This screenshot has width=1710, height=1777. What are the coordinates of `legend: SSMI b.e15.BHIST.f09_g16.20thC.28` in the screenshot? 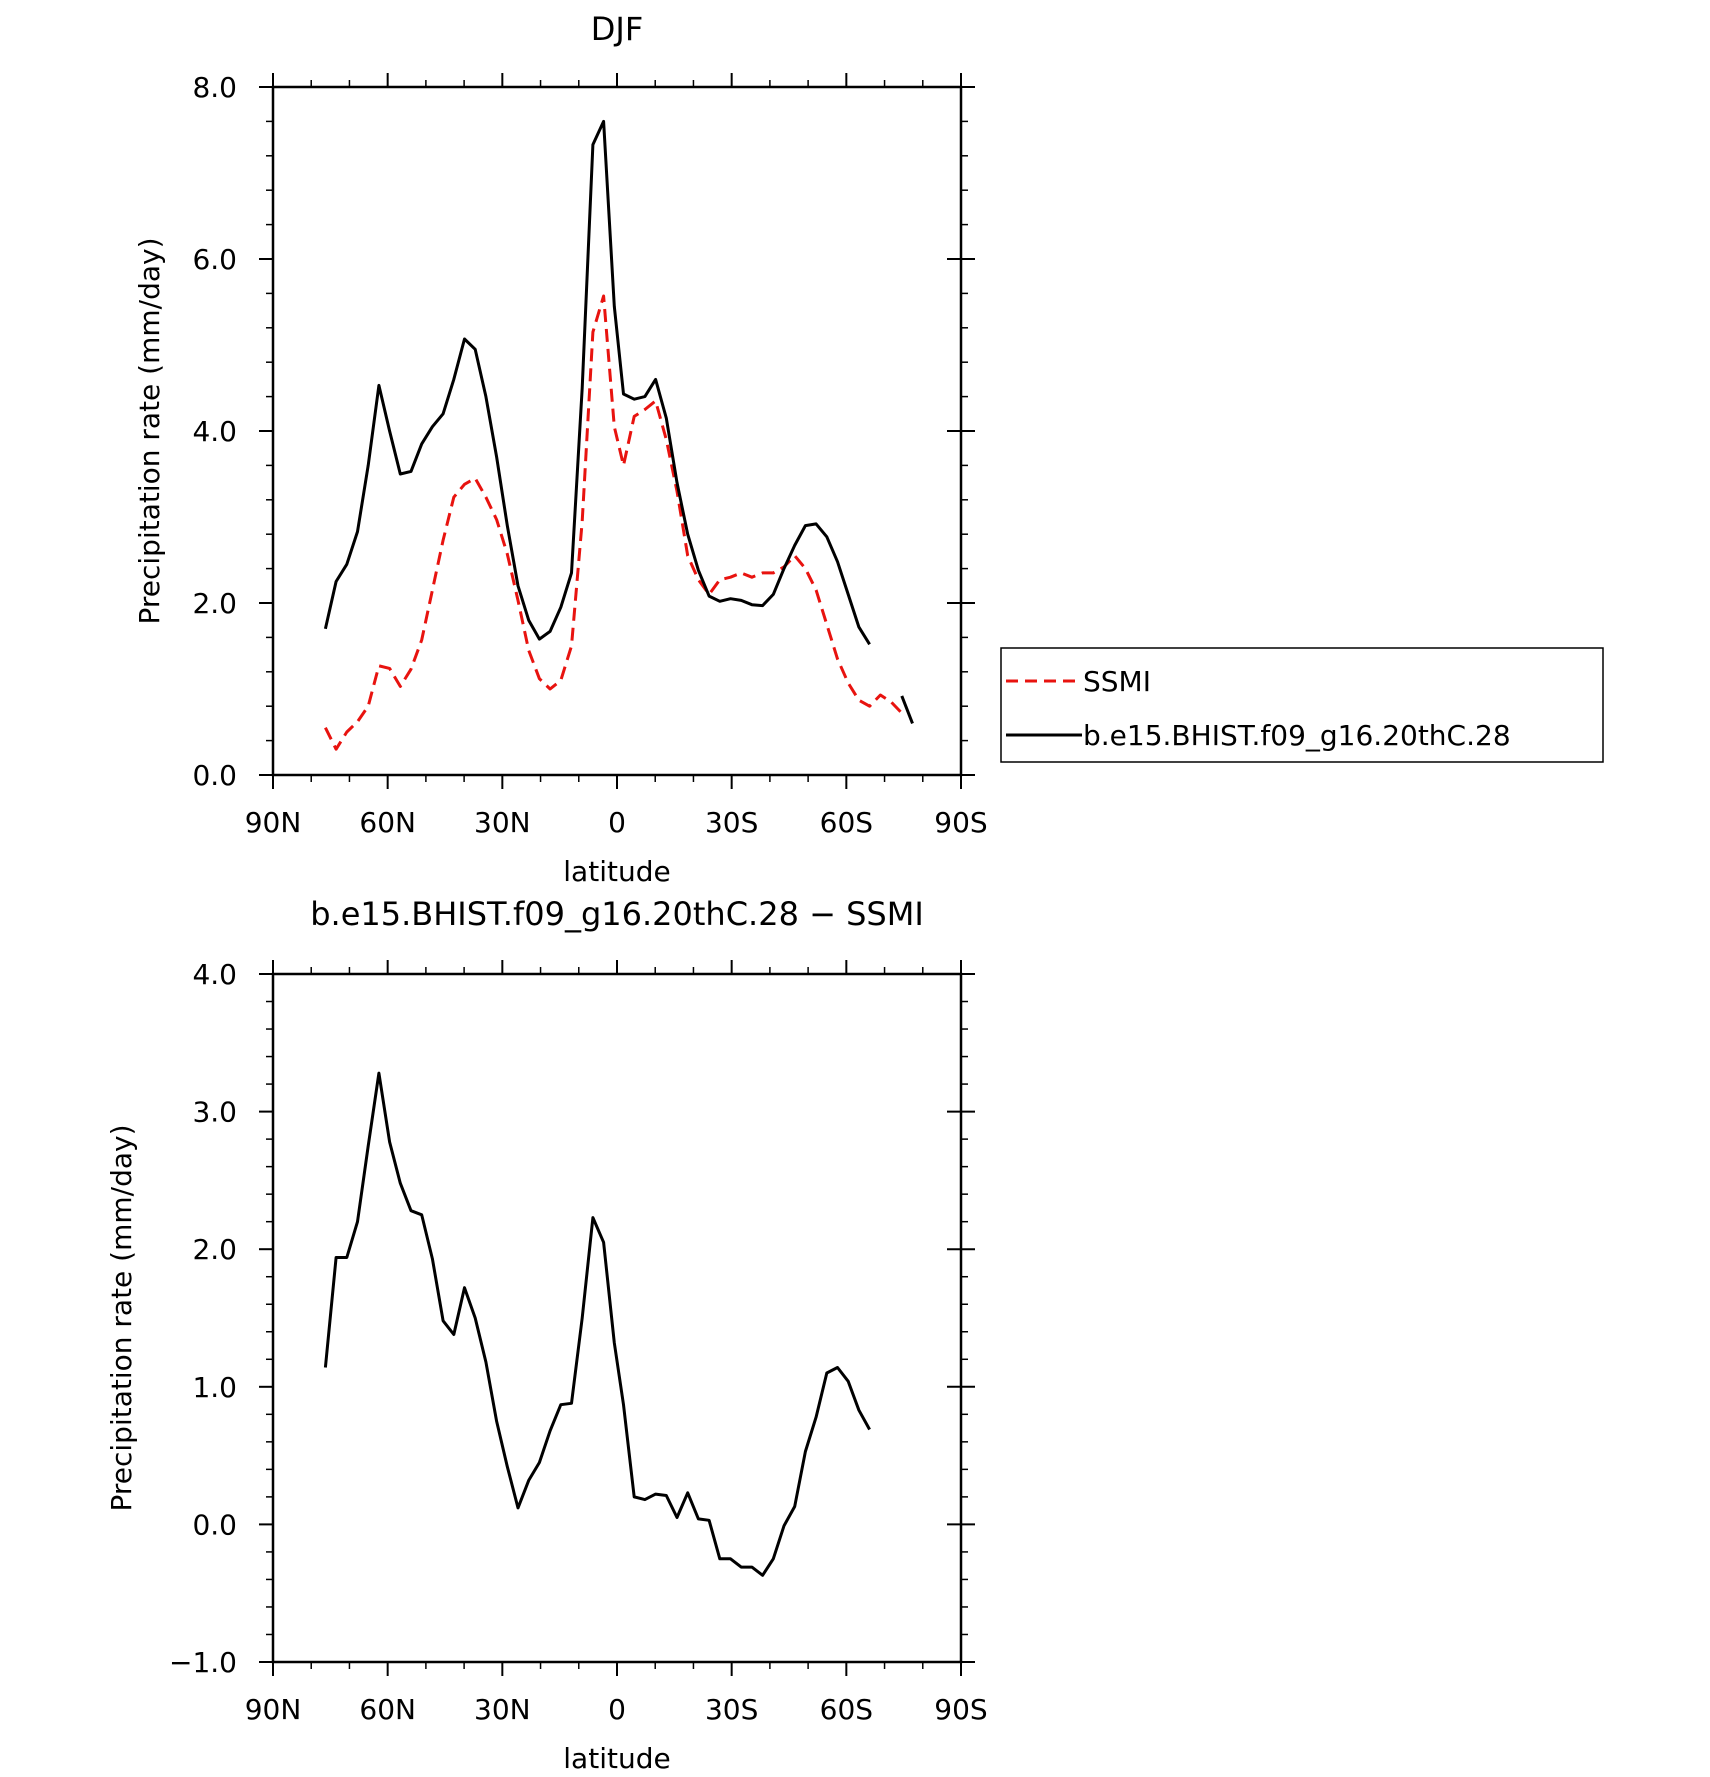 It's located at (1302, 705).